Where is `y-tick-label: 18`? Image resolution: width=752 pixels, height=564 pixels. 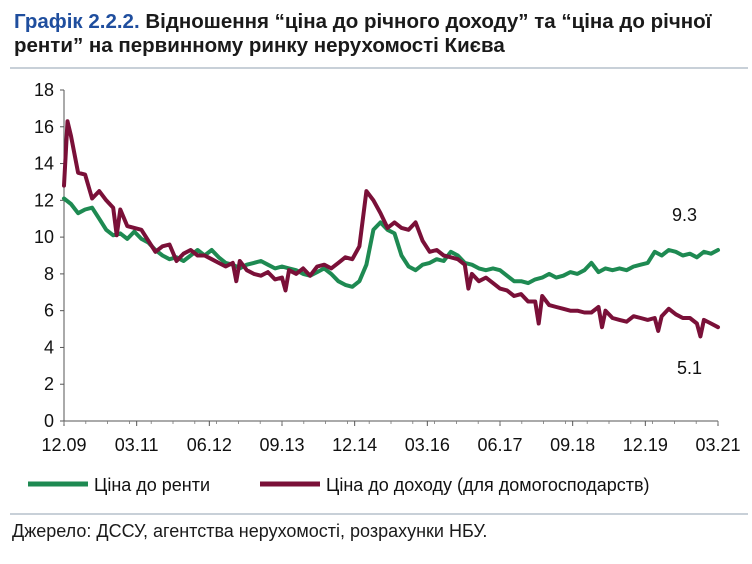
y-tick-label: 18 is located at coordinates (44, 90).